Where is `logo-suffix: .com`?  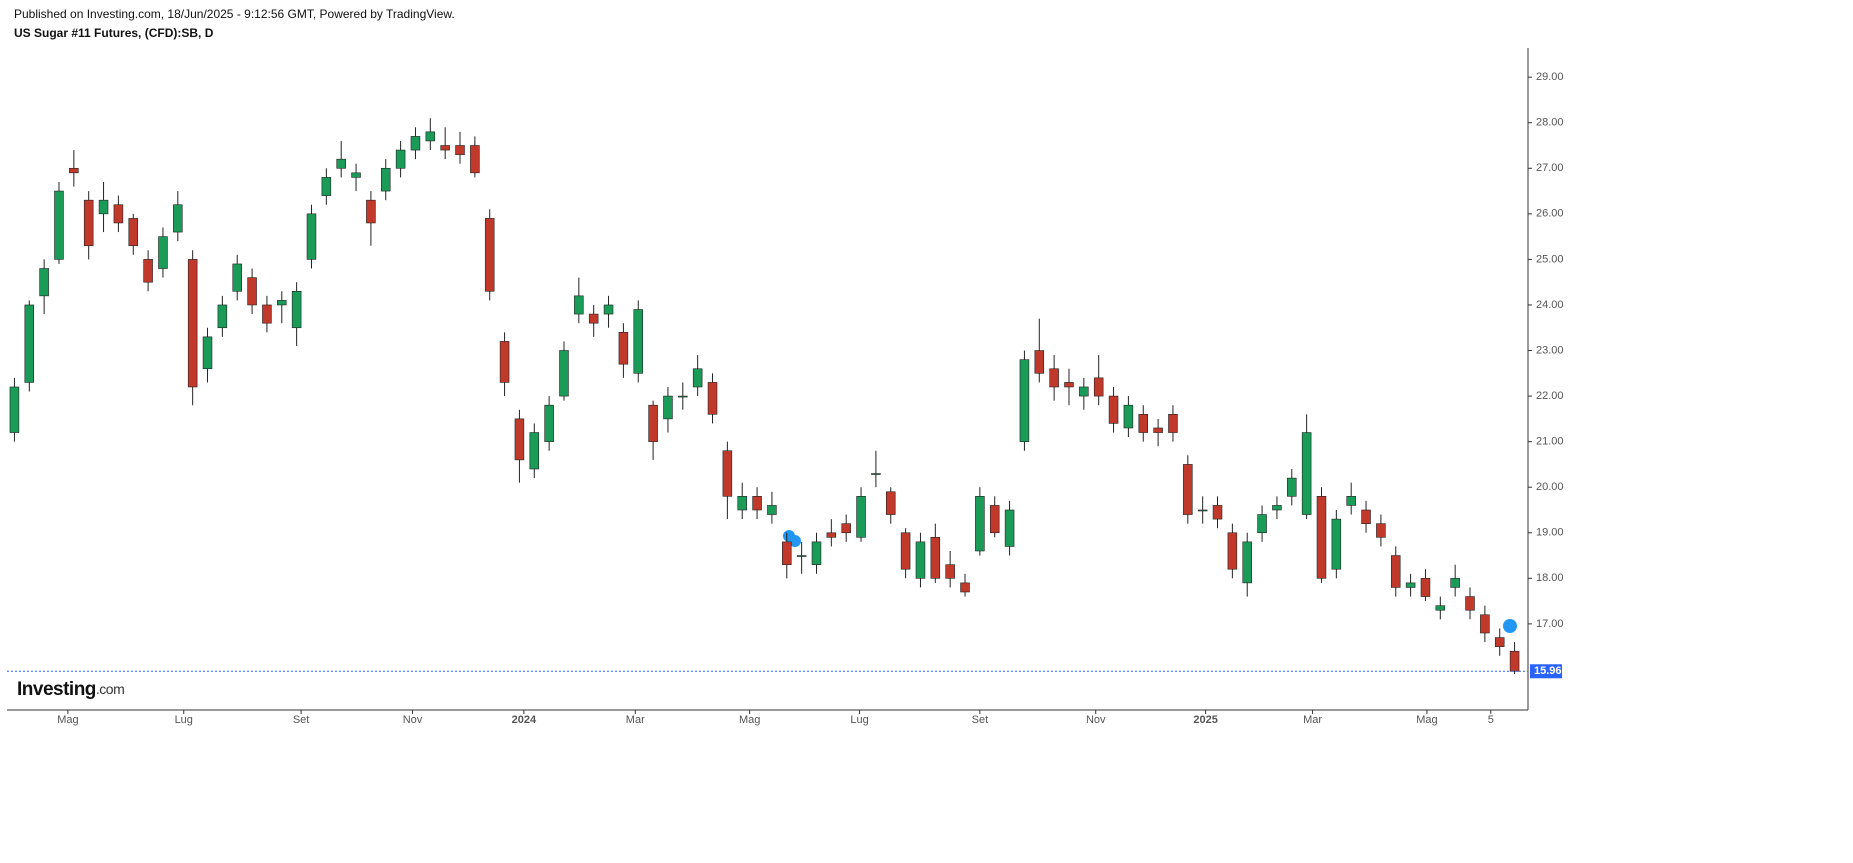 logo-suffix: .com is located at coordinates (110, 689).